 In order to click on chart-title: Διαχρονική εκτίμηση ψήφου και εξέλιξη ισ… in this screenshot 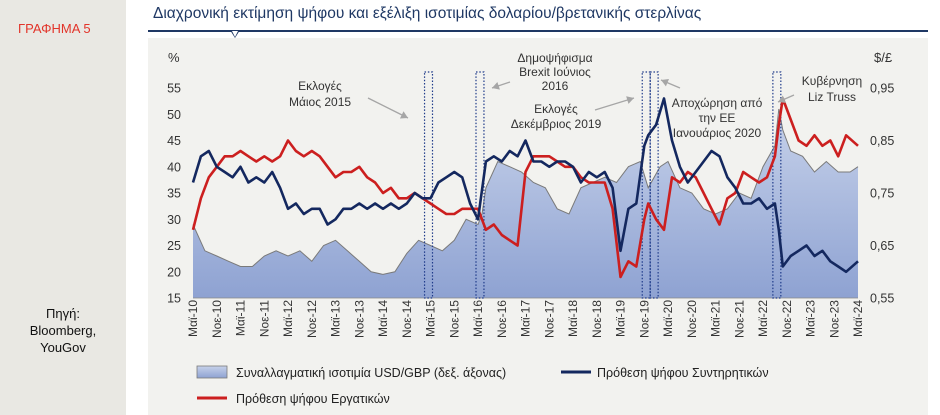, I will do `click(427, 13)`.